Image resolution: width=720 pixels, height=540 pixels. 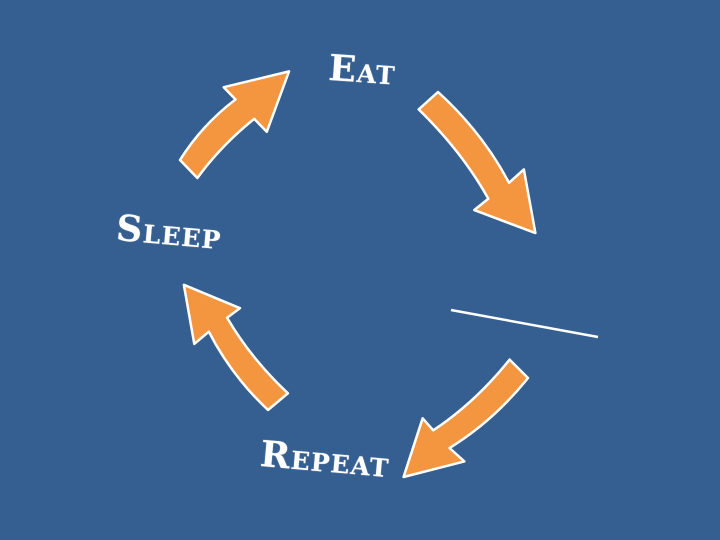 I want to click on arrow-bottom-left, so click(x=236, y=347).